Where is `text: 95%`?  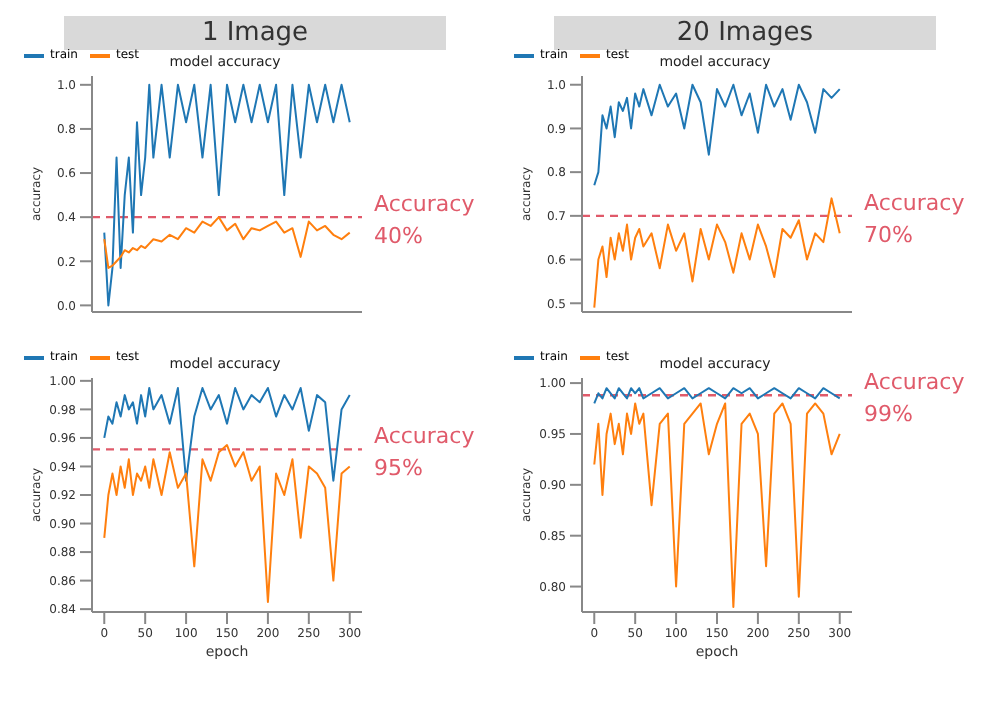 text: 95% is located at coordinates (398, 468).